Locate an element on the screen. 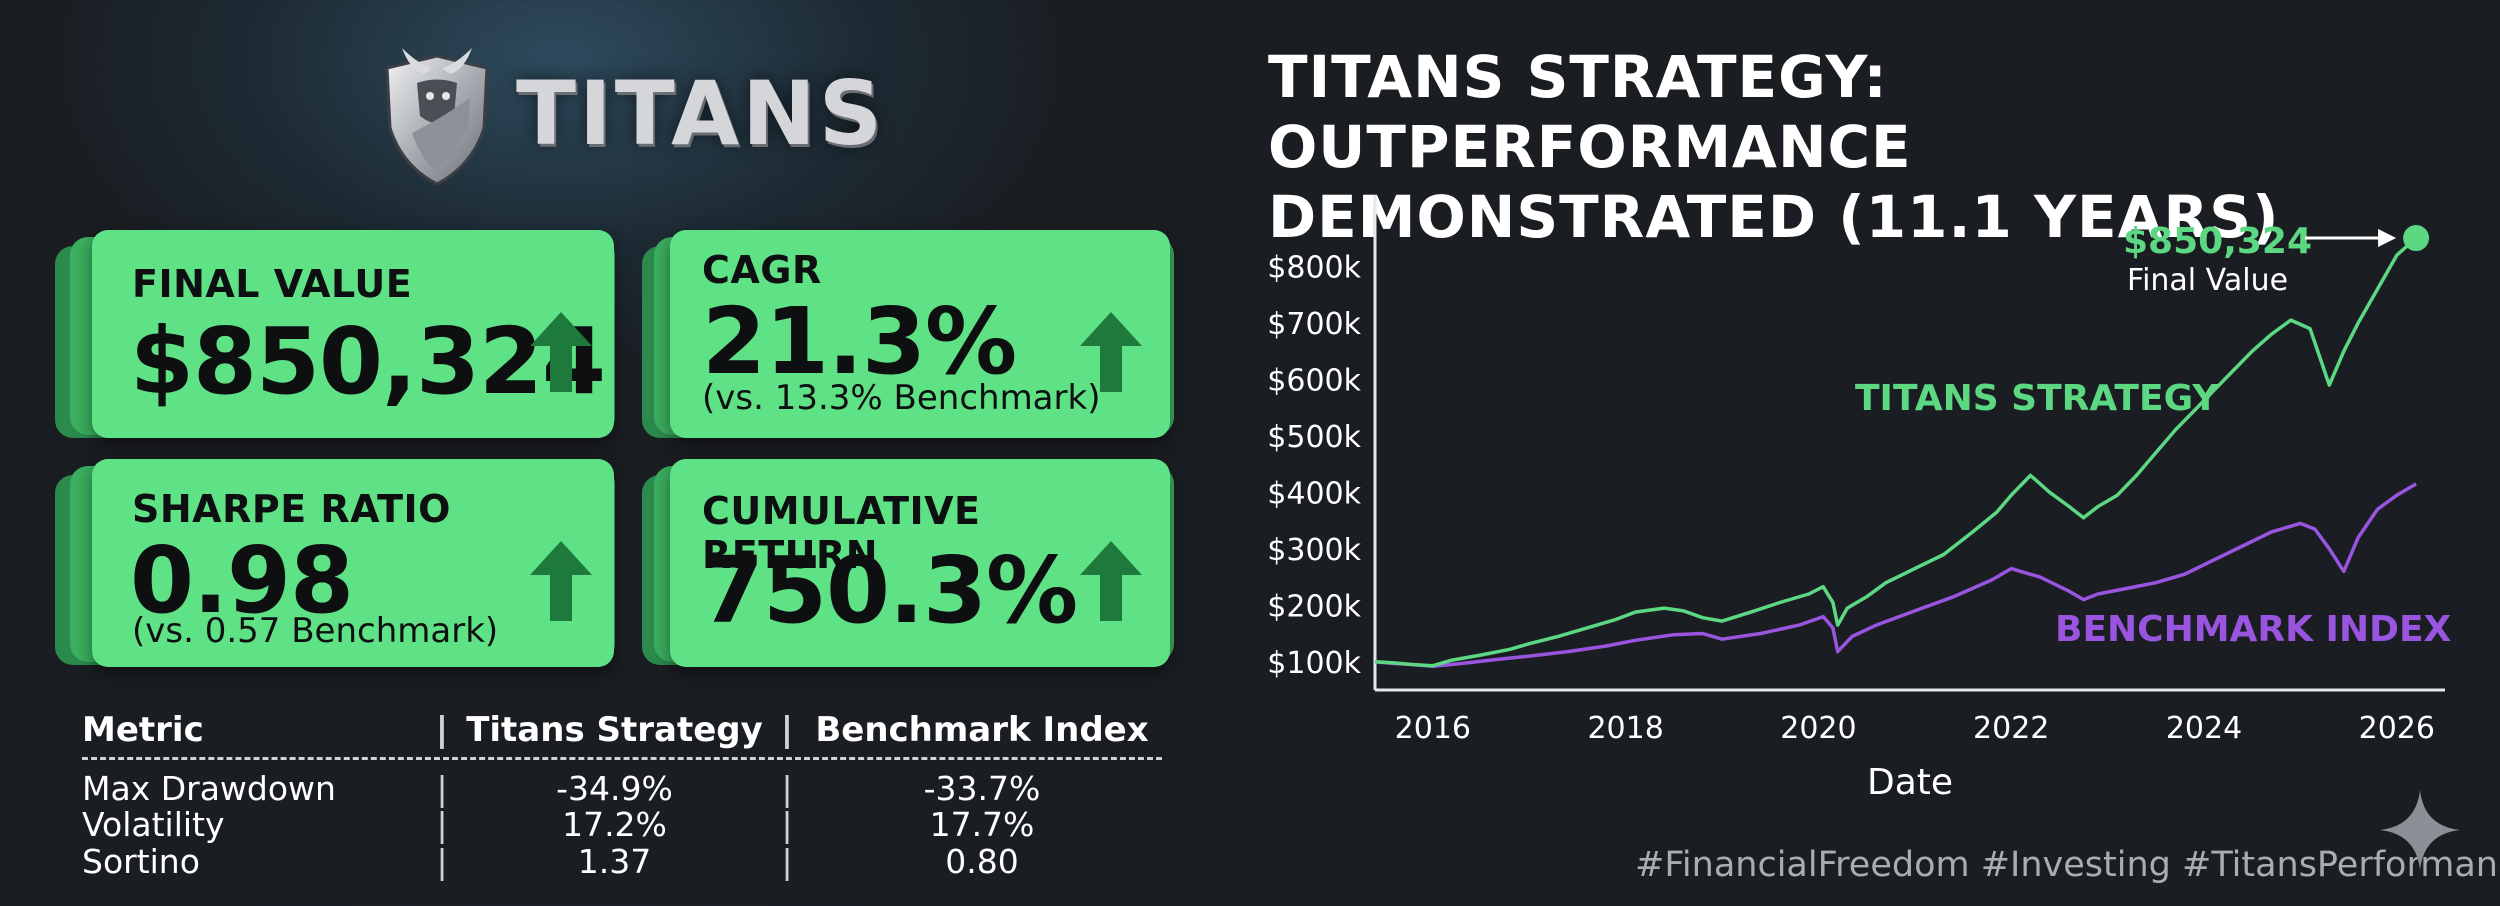 The image size is (2500, 906). y-tick-label: $300k is located at coordinates (1314, 550).